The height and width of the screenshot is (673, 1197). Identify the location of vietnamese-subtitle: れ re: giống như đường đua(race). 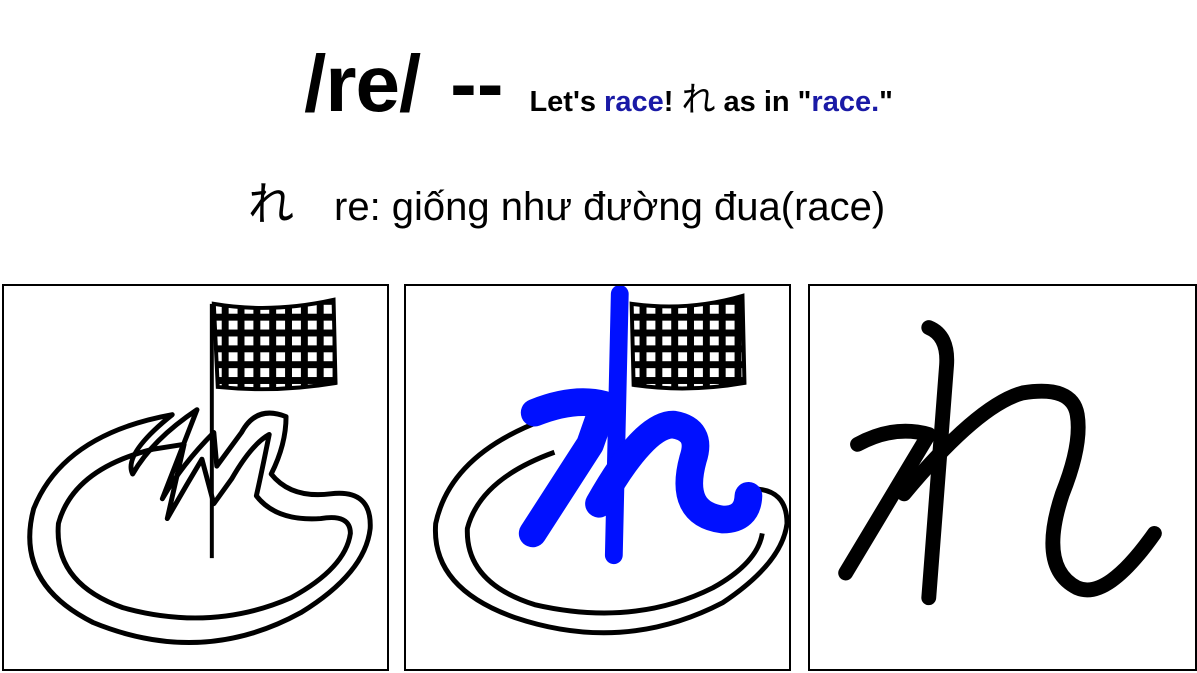
(566, 201).